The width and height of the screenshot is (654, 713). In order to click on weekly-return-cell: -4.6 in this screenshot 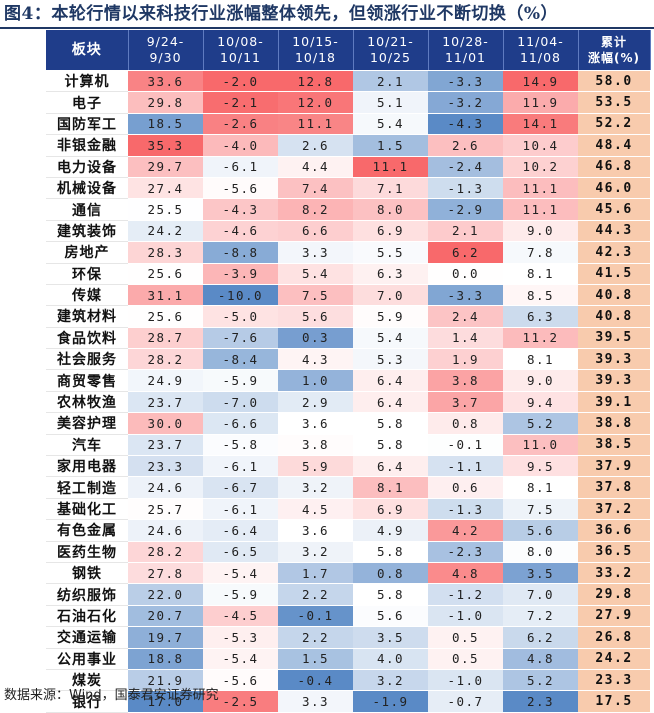, I will do `click(240, 231)`.